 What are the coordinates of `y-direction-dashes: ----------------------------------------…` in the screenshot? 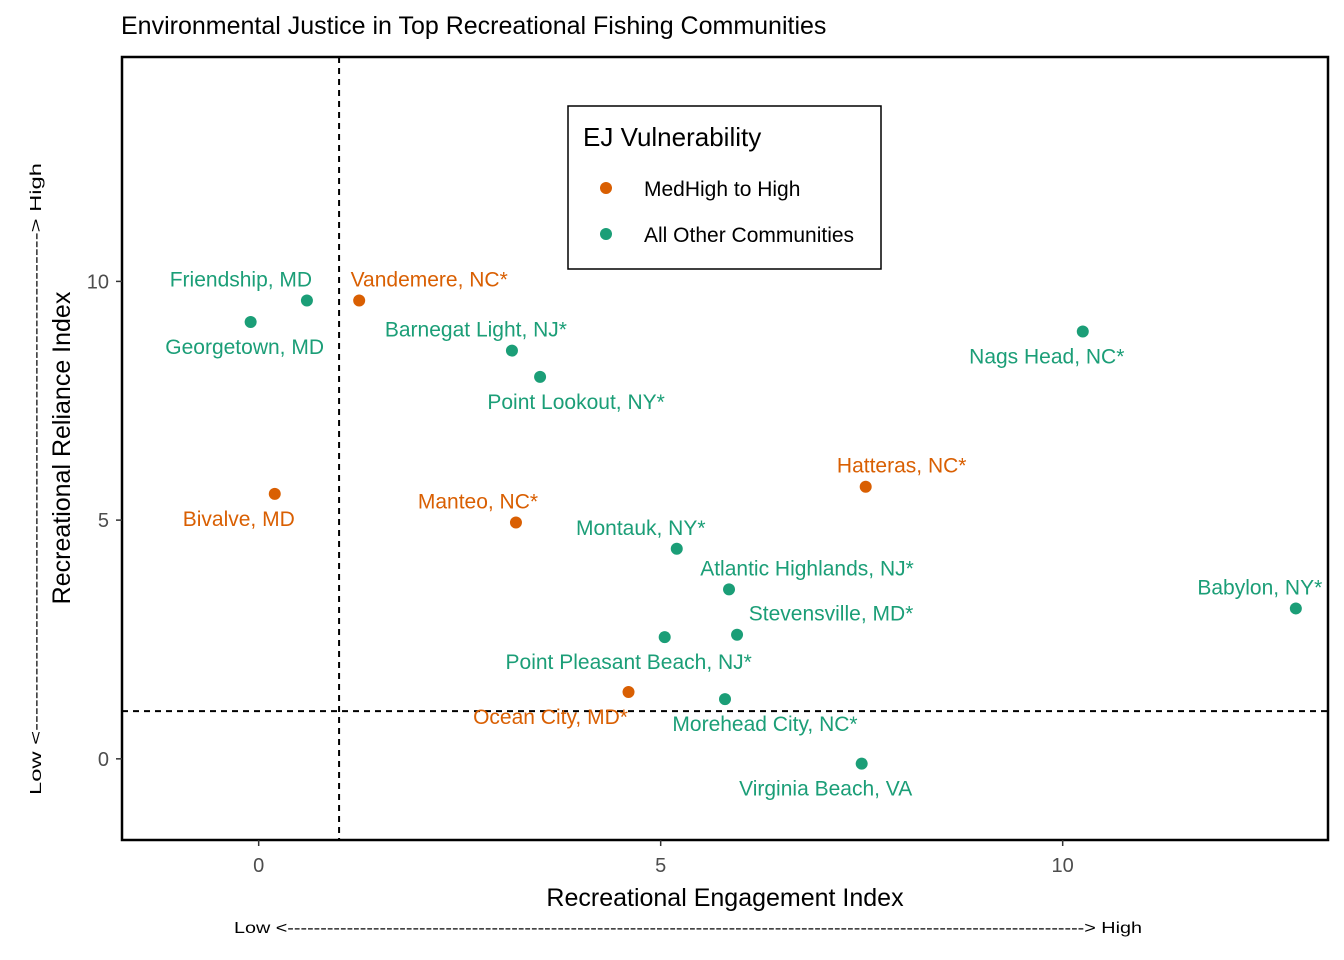 It's located at (36, 481).